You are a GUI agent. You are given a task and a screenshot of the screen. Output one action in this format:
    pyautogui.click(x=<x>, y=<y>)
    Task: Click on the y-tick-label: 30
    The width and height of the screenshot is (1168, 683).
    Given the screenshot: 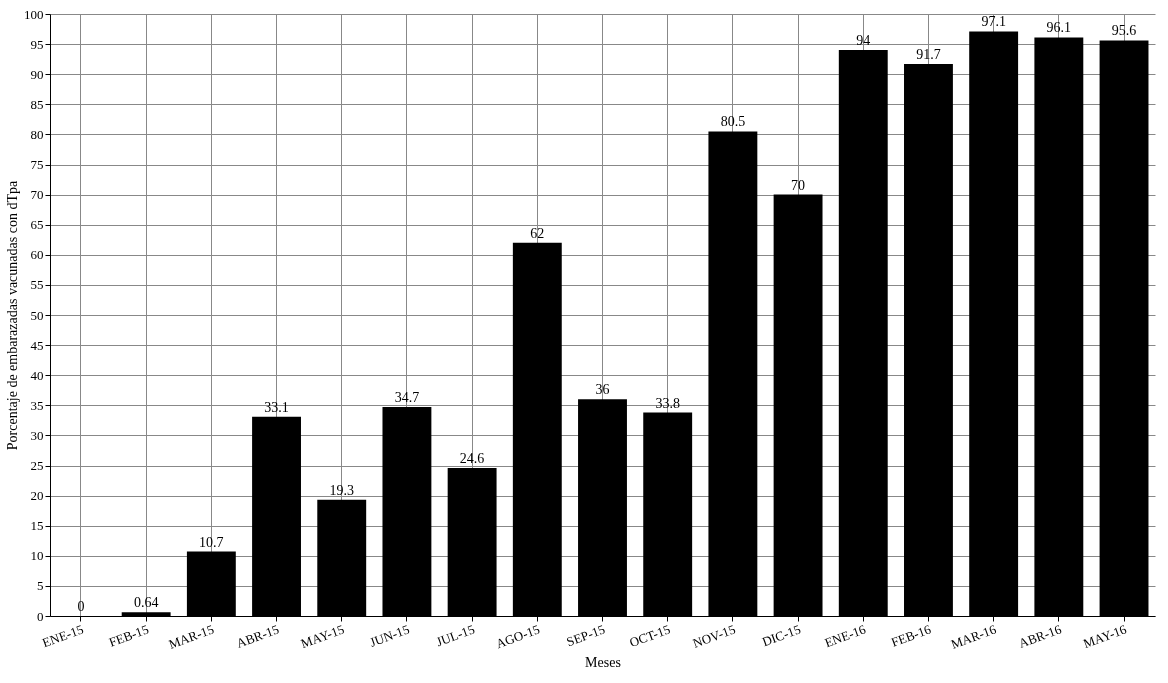 What is the action you would take?
    pyautogui.click(x=37, y=435)
    